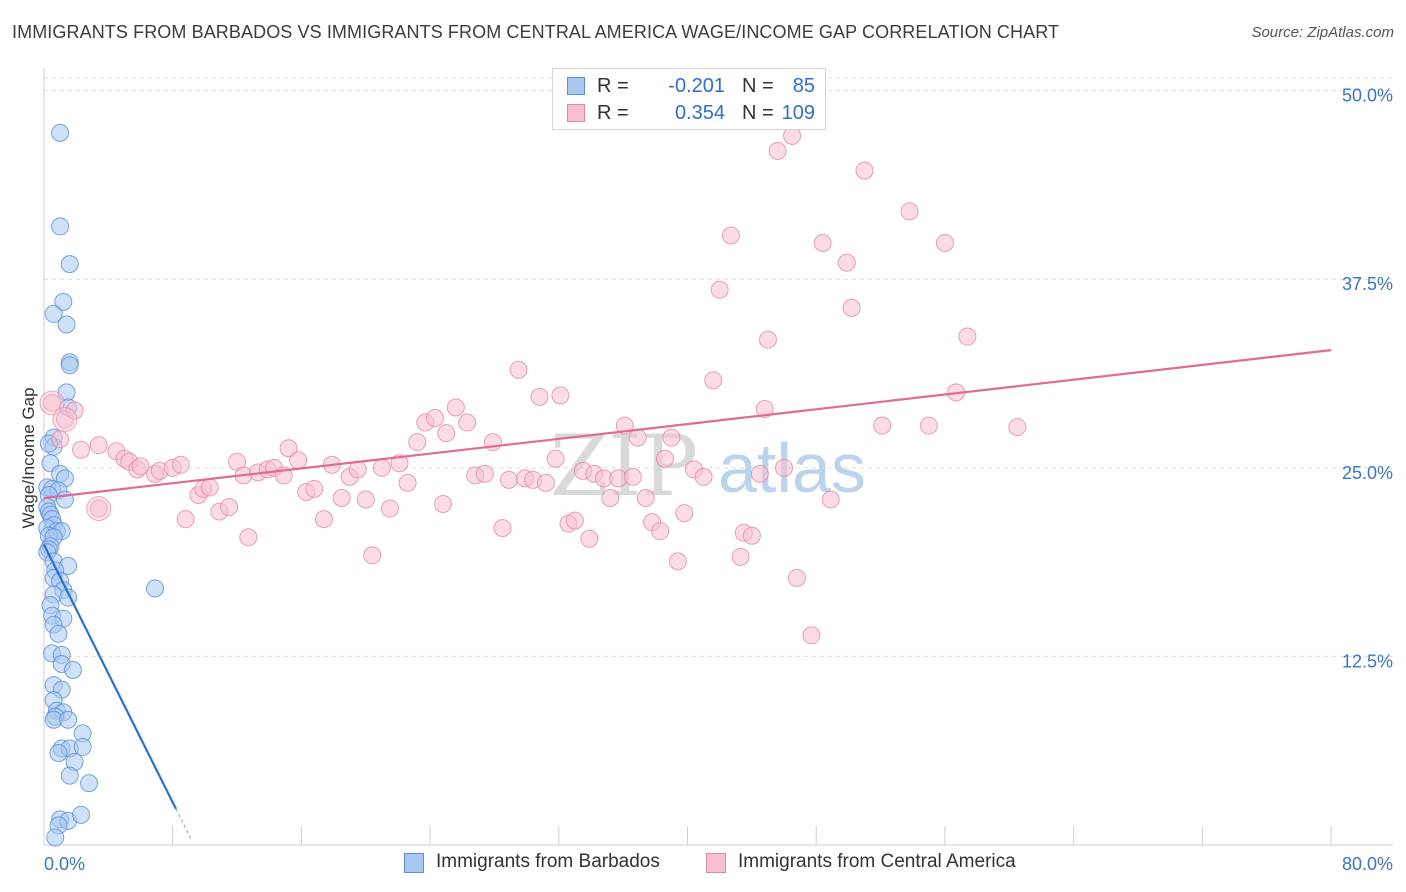  I want to click on y-axis-title: Wage/Income Gap, so click(28, 457).